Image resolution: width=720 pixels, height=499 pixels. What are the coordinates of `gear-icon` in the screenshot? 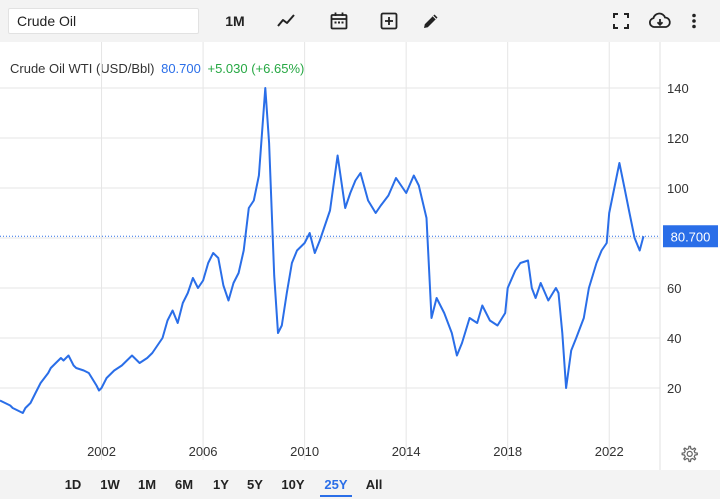 It's located at (689, 454).